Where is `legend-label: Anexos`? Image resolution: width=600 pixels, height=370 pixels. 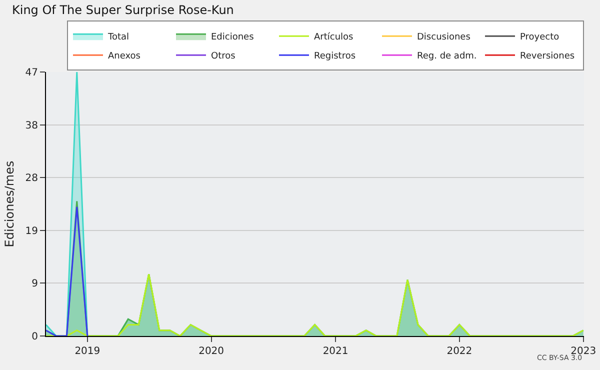
legend-label: Anexos is located at coordinates (124, 57).